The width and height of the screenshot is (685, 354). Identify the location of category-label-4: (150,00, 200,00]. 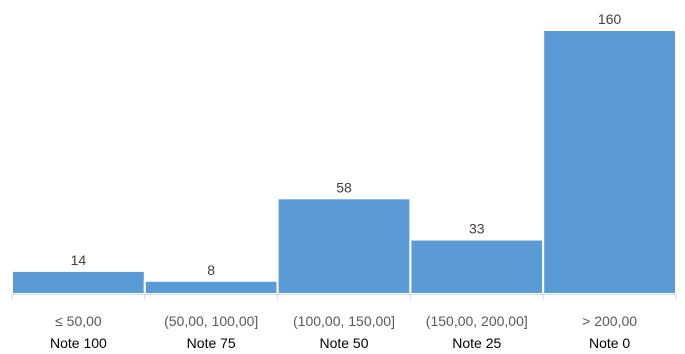
(477, 321).